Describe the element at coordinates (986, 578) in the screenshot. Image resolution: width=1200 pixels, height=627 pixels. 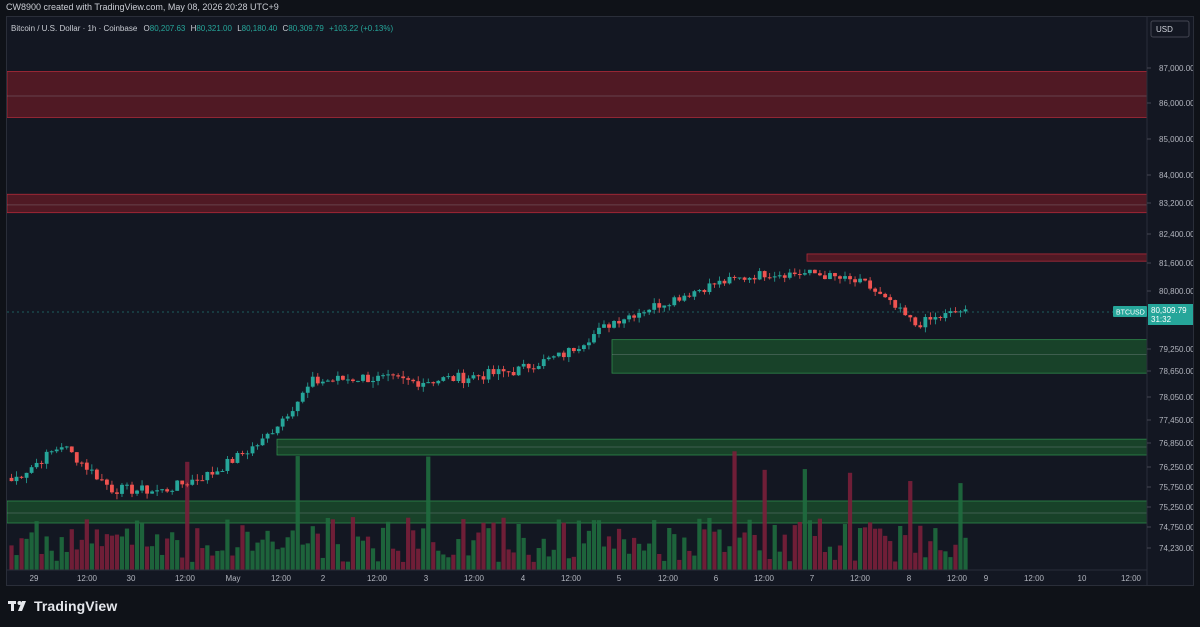
I see `time-tick-label: 9` at that location.